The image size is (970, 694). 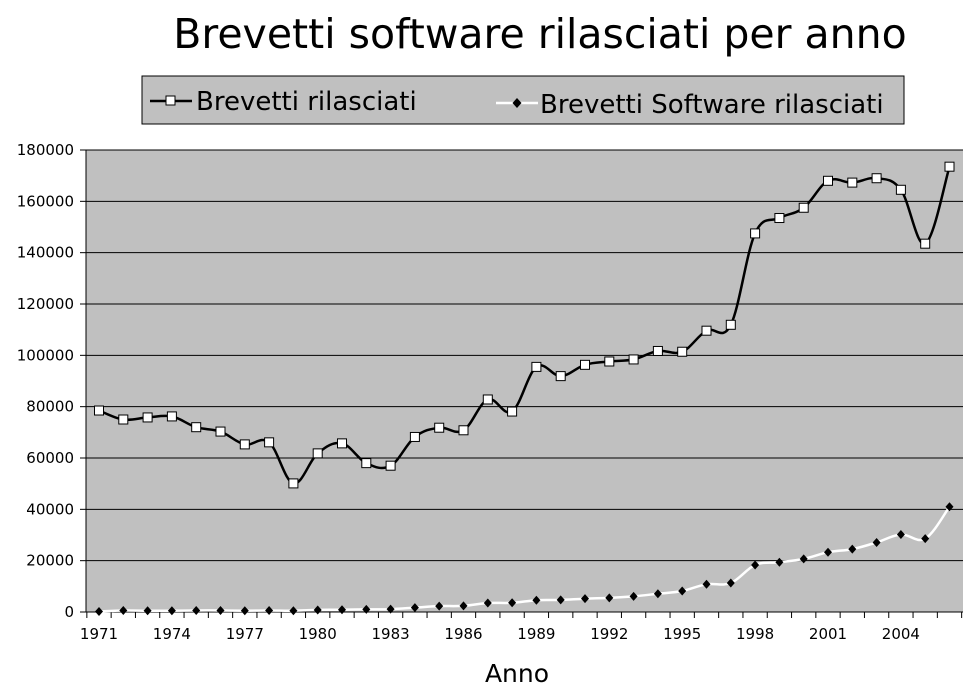 I want to click on y-tick-label: 160000, so click(x=45, y=201).